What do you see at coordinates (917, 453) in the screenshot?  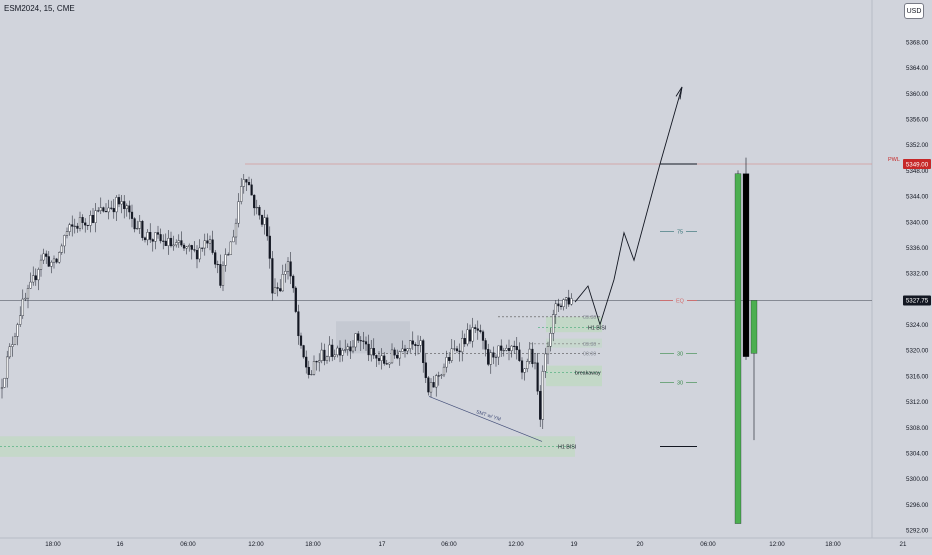 I see `y-tick-label: 5304.00` at bounding box center [917, 453].